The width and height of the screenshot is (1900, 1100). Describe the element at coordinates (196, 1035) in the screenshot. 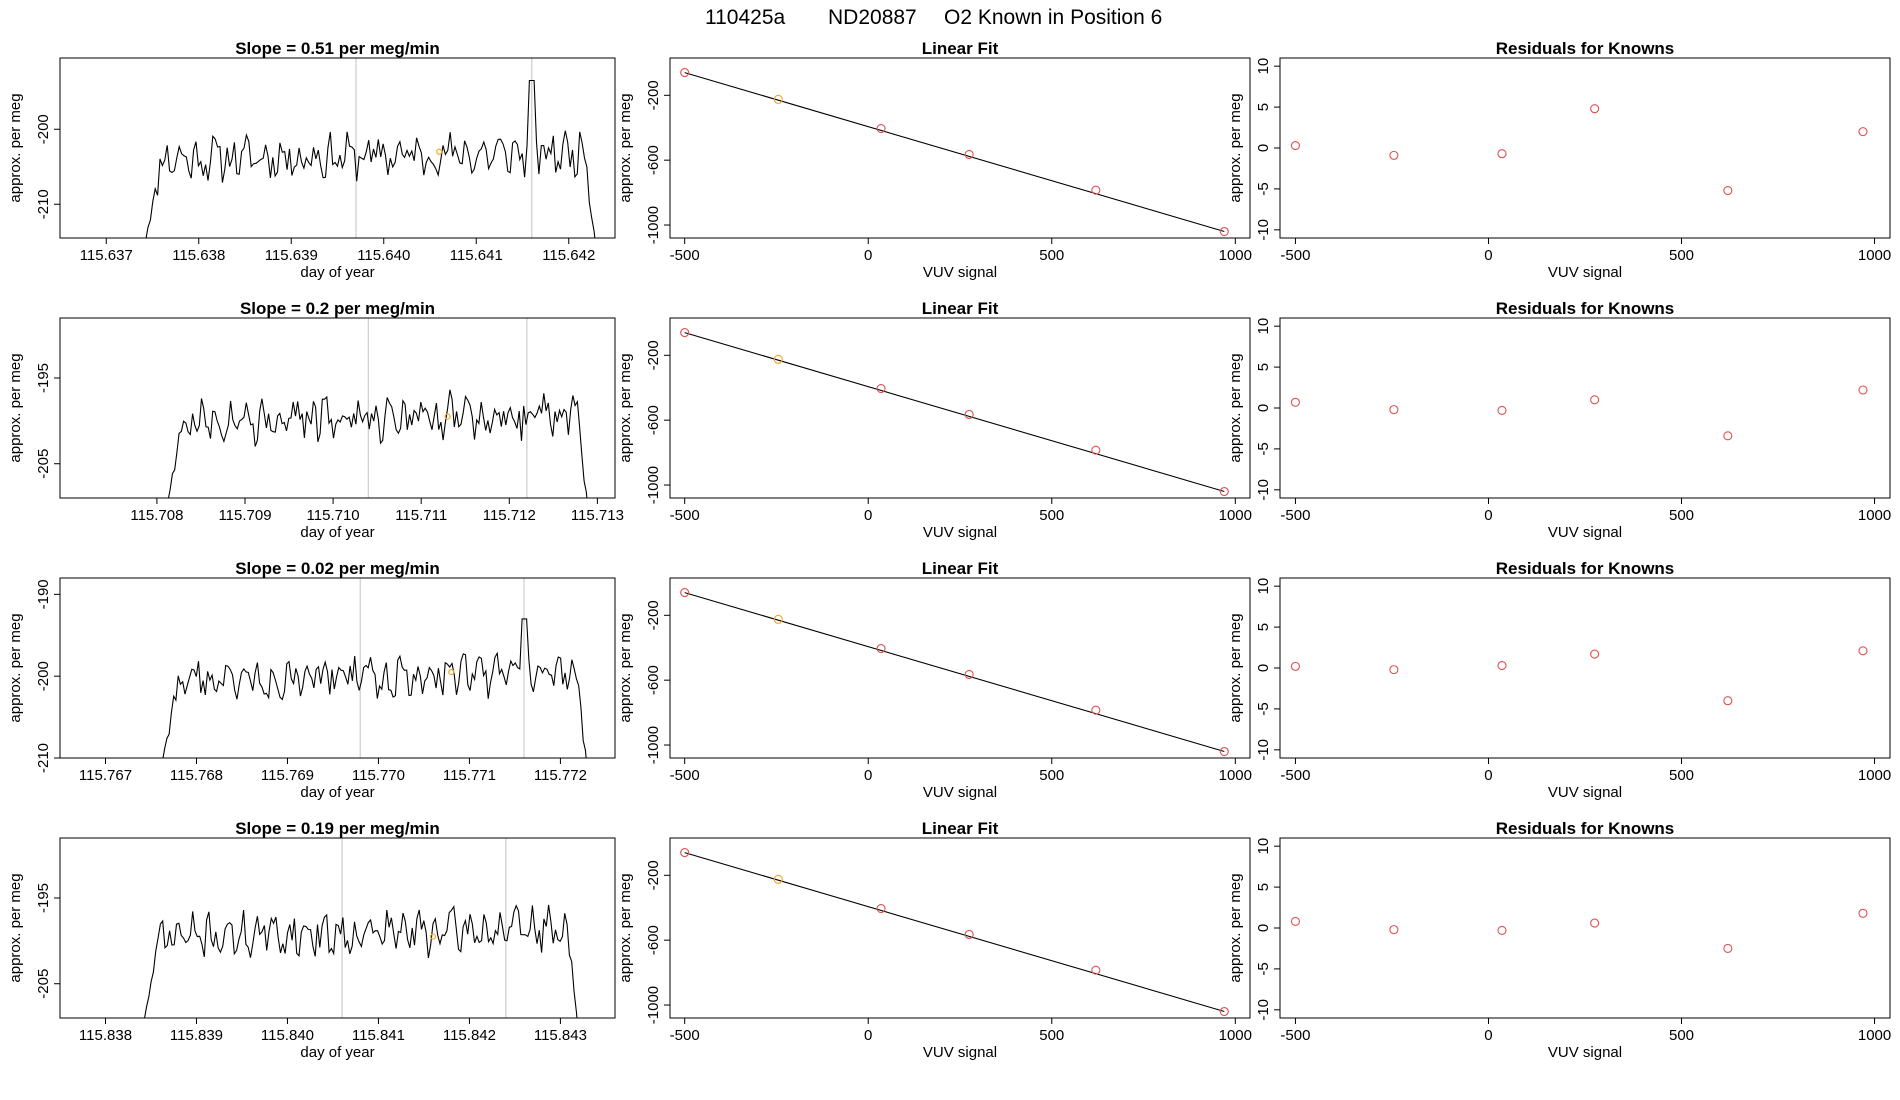

I see `x-tick-label: 115.839` at that location.